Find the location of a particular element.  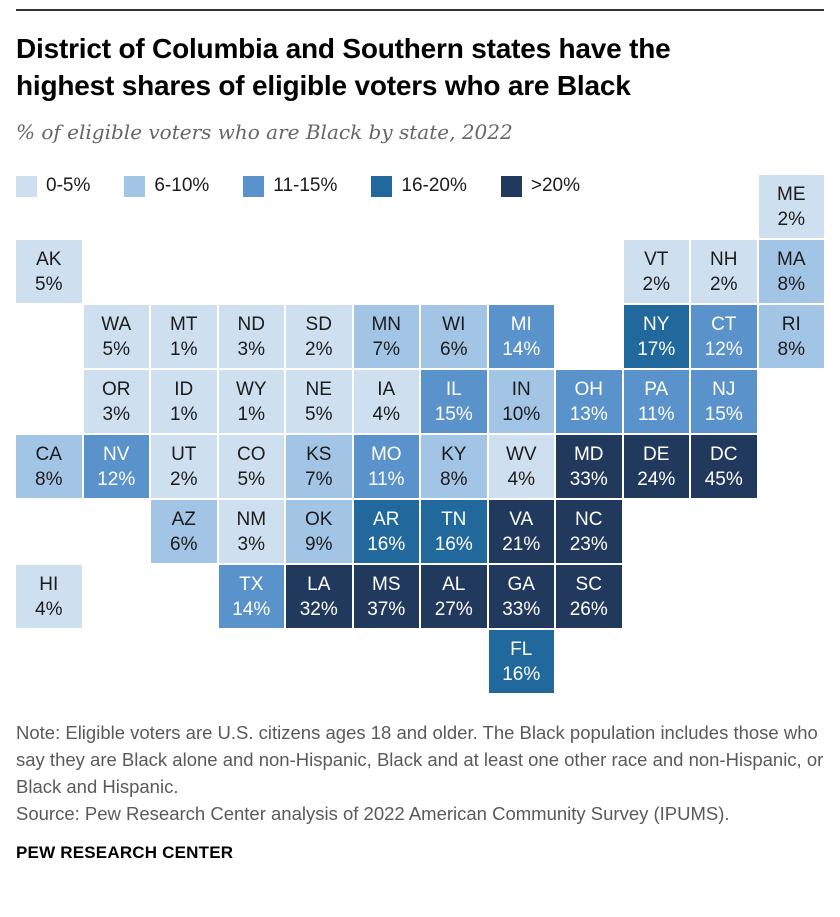

state-abbr: IL is located at coordinates (453, 389).